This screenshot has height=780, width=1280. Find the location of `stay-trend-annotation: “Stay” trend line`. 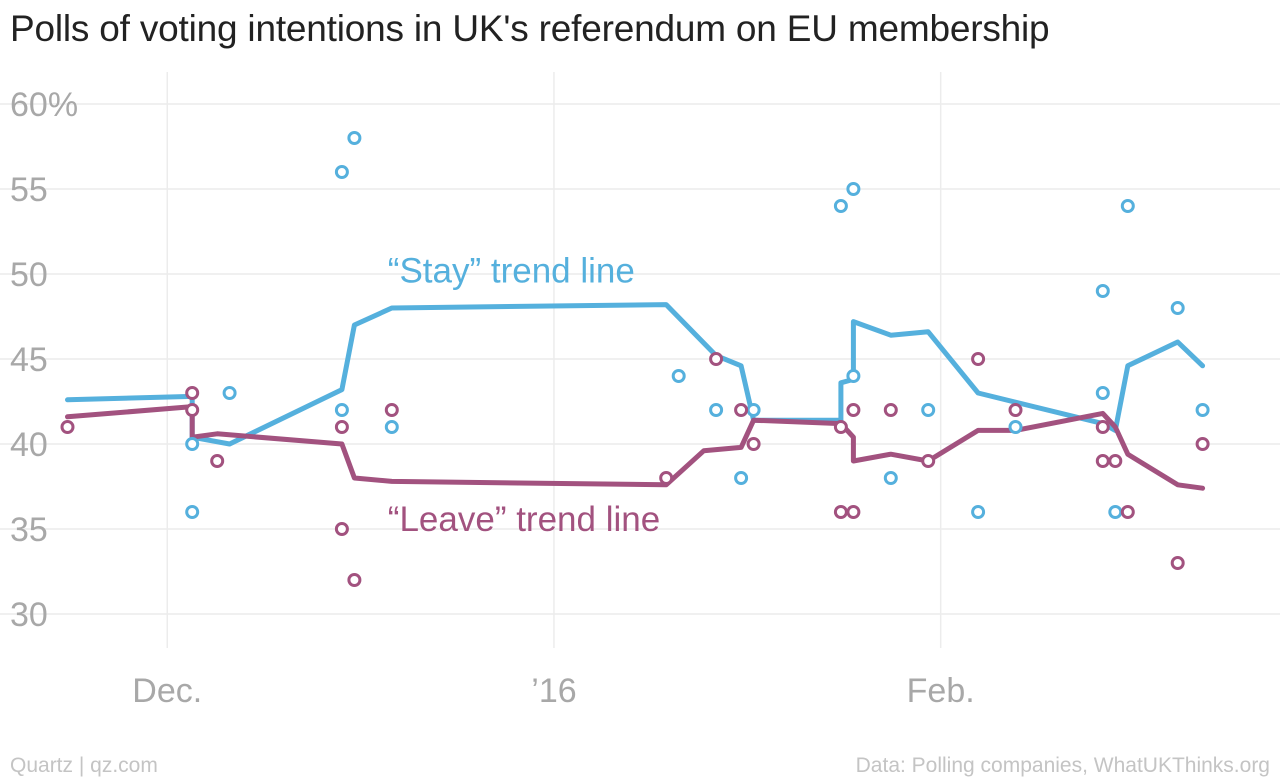

stay-trend-annotation: “Stay” trend line is located at coordinates (511, 271).